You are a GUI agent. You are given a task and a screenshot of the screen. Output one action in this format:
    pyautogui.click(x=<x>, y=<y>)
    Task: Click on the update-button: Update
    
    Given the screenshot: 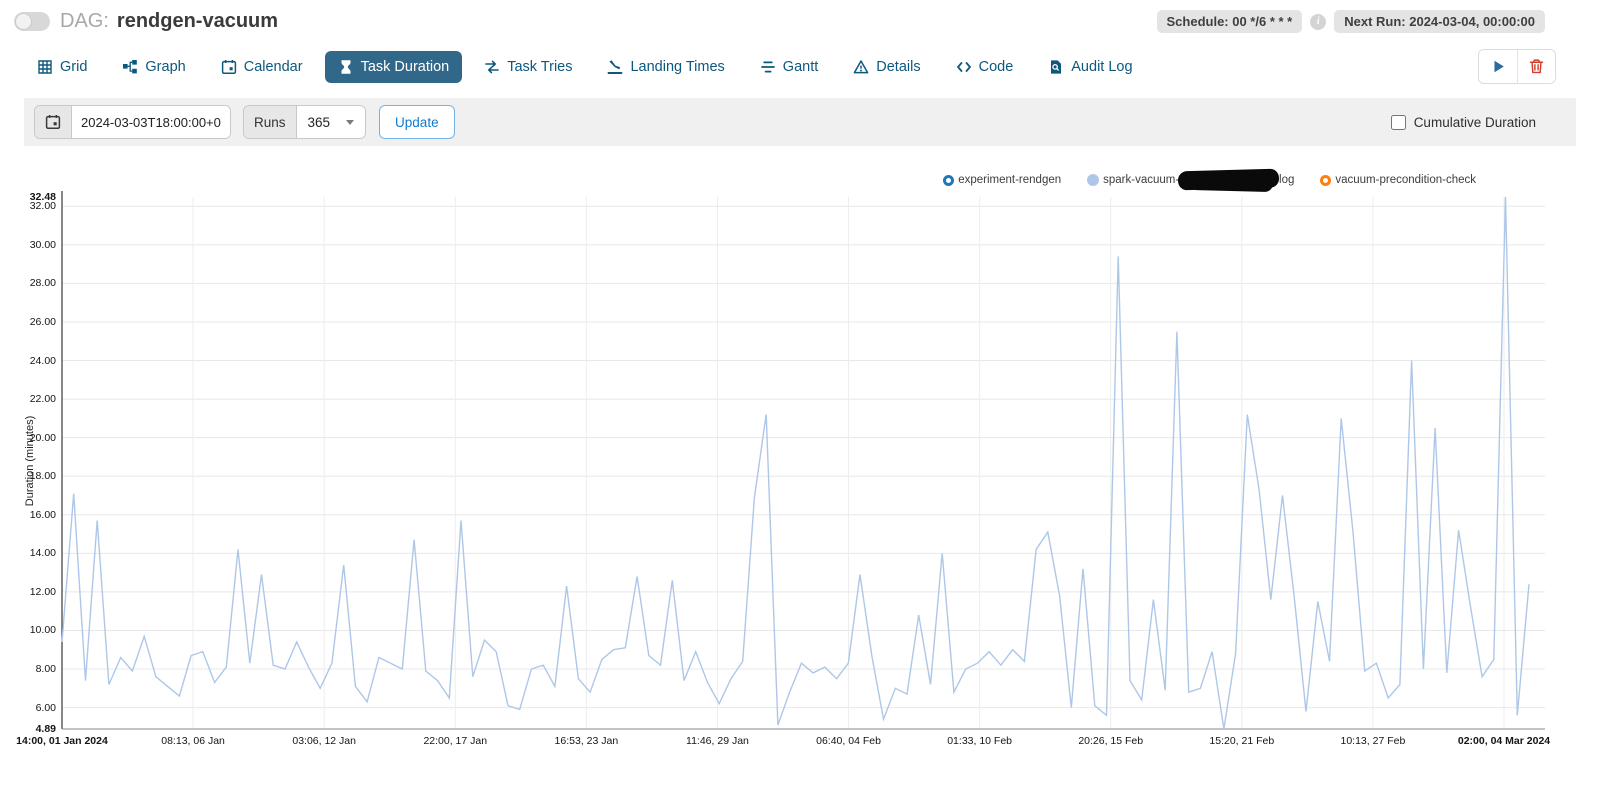 What is the action you would take?
    pyautogui.click(x=417, y=122)
    